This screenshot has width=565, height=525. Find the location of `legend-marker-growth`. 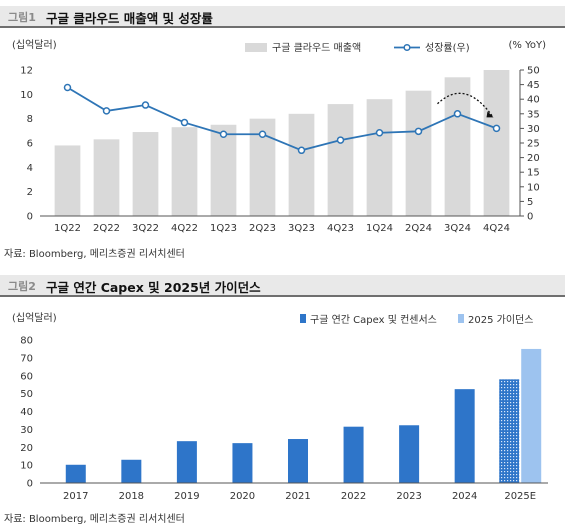

legend-marker-growth is located at coordinates (407, 47).